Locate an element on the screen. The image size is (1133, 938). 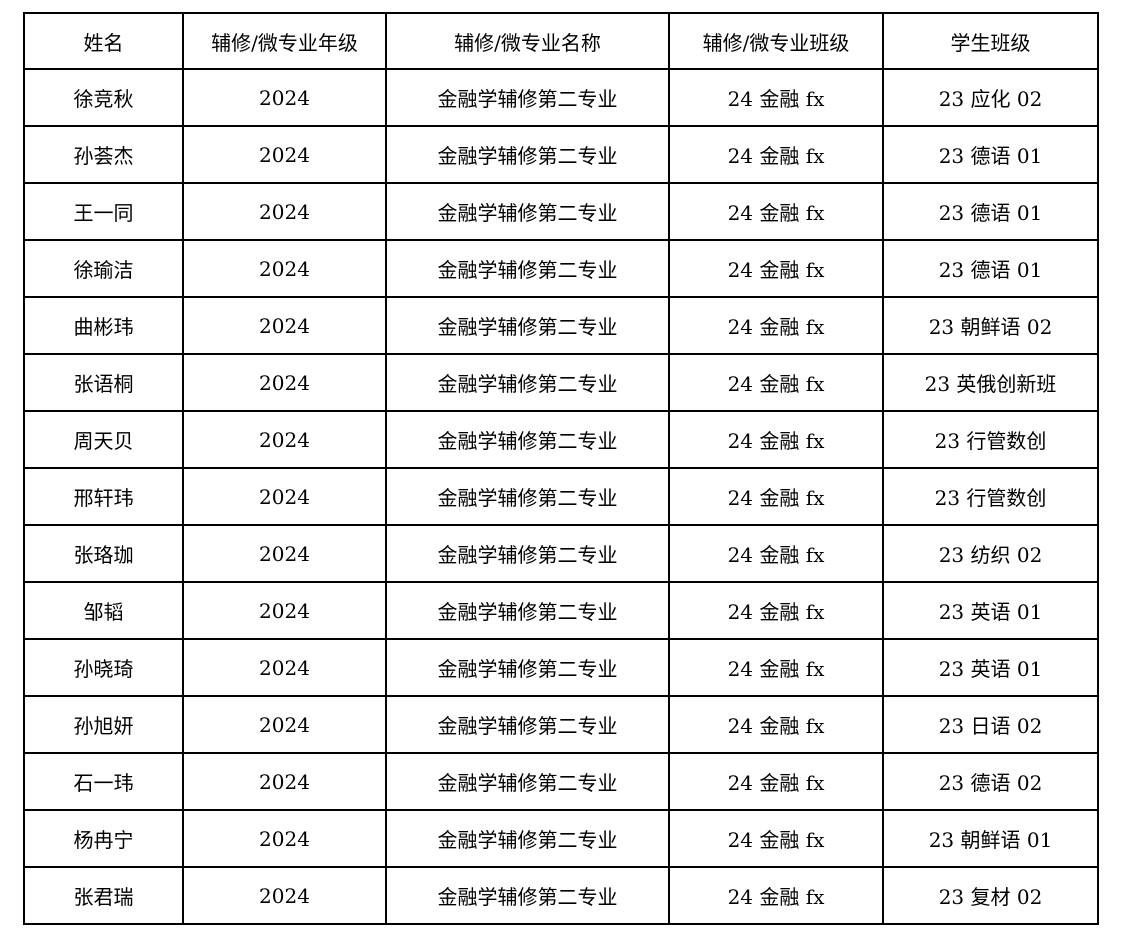
header-cell-student-class: 学生班级 is located at coordinates (990, 41).